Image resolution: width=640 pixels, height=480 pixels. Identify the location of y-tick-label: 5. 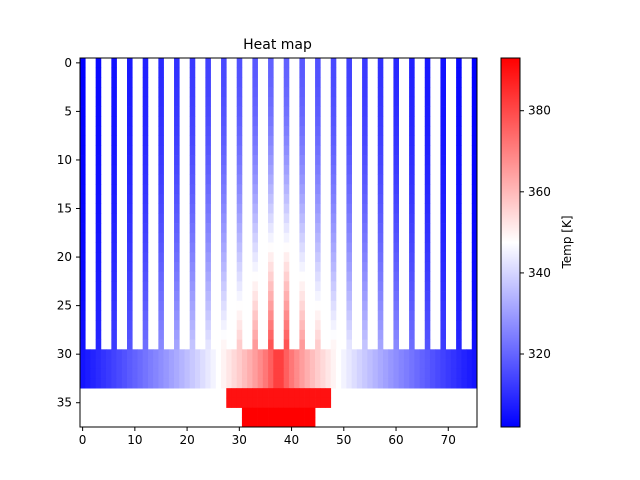
(68, 111).